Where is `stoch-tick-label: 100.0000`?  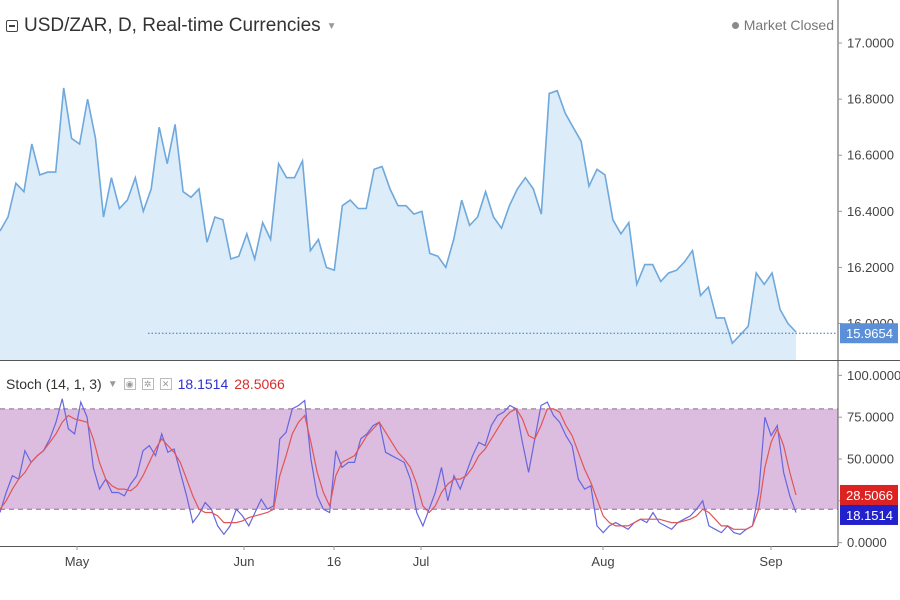 stoch-tick-label: 100.0000 is located at coordinates (873, 375).